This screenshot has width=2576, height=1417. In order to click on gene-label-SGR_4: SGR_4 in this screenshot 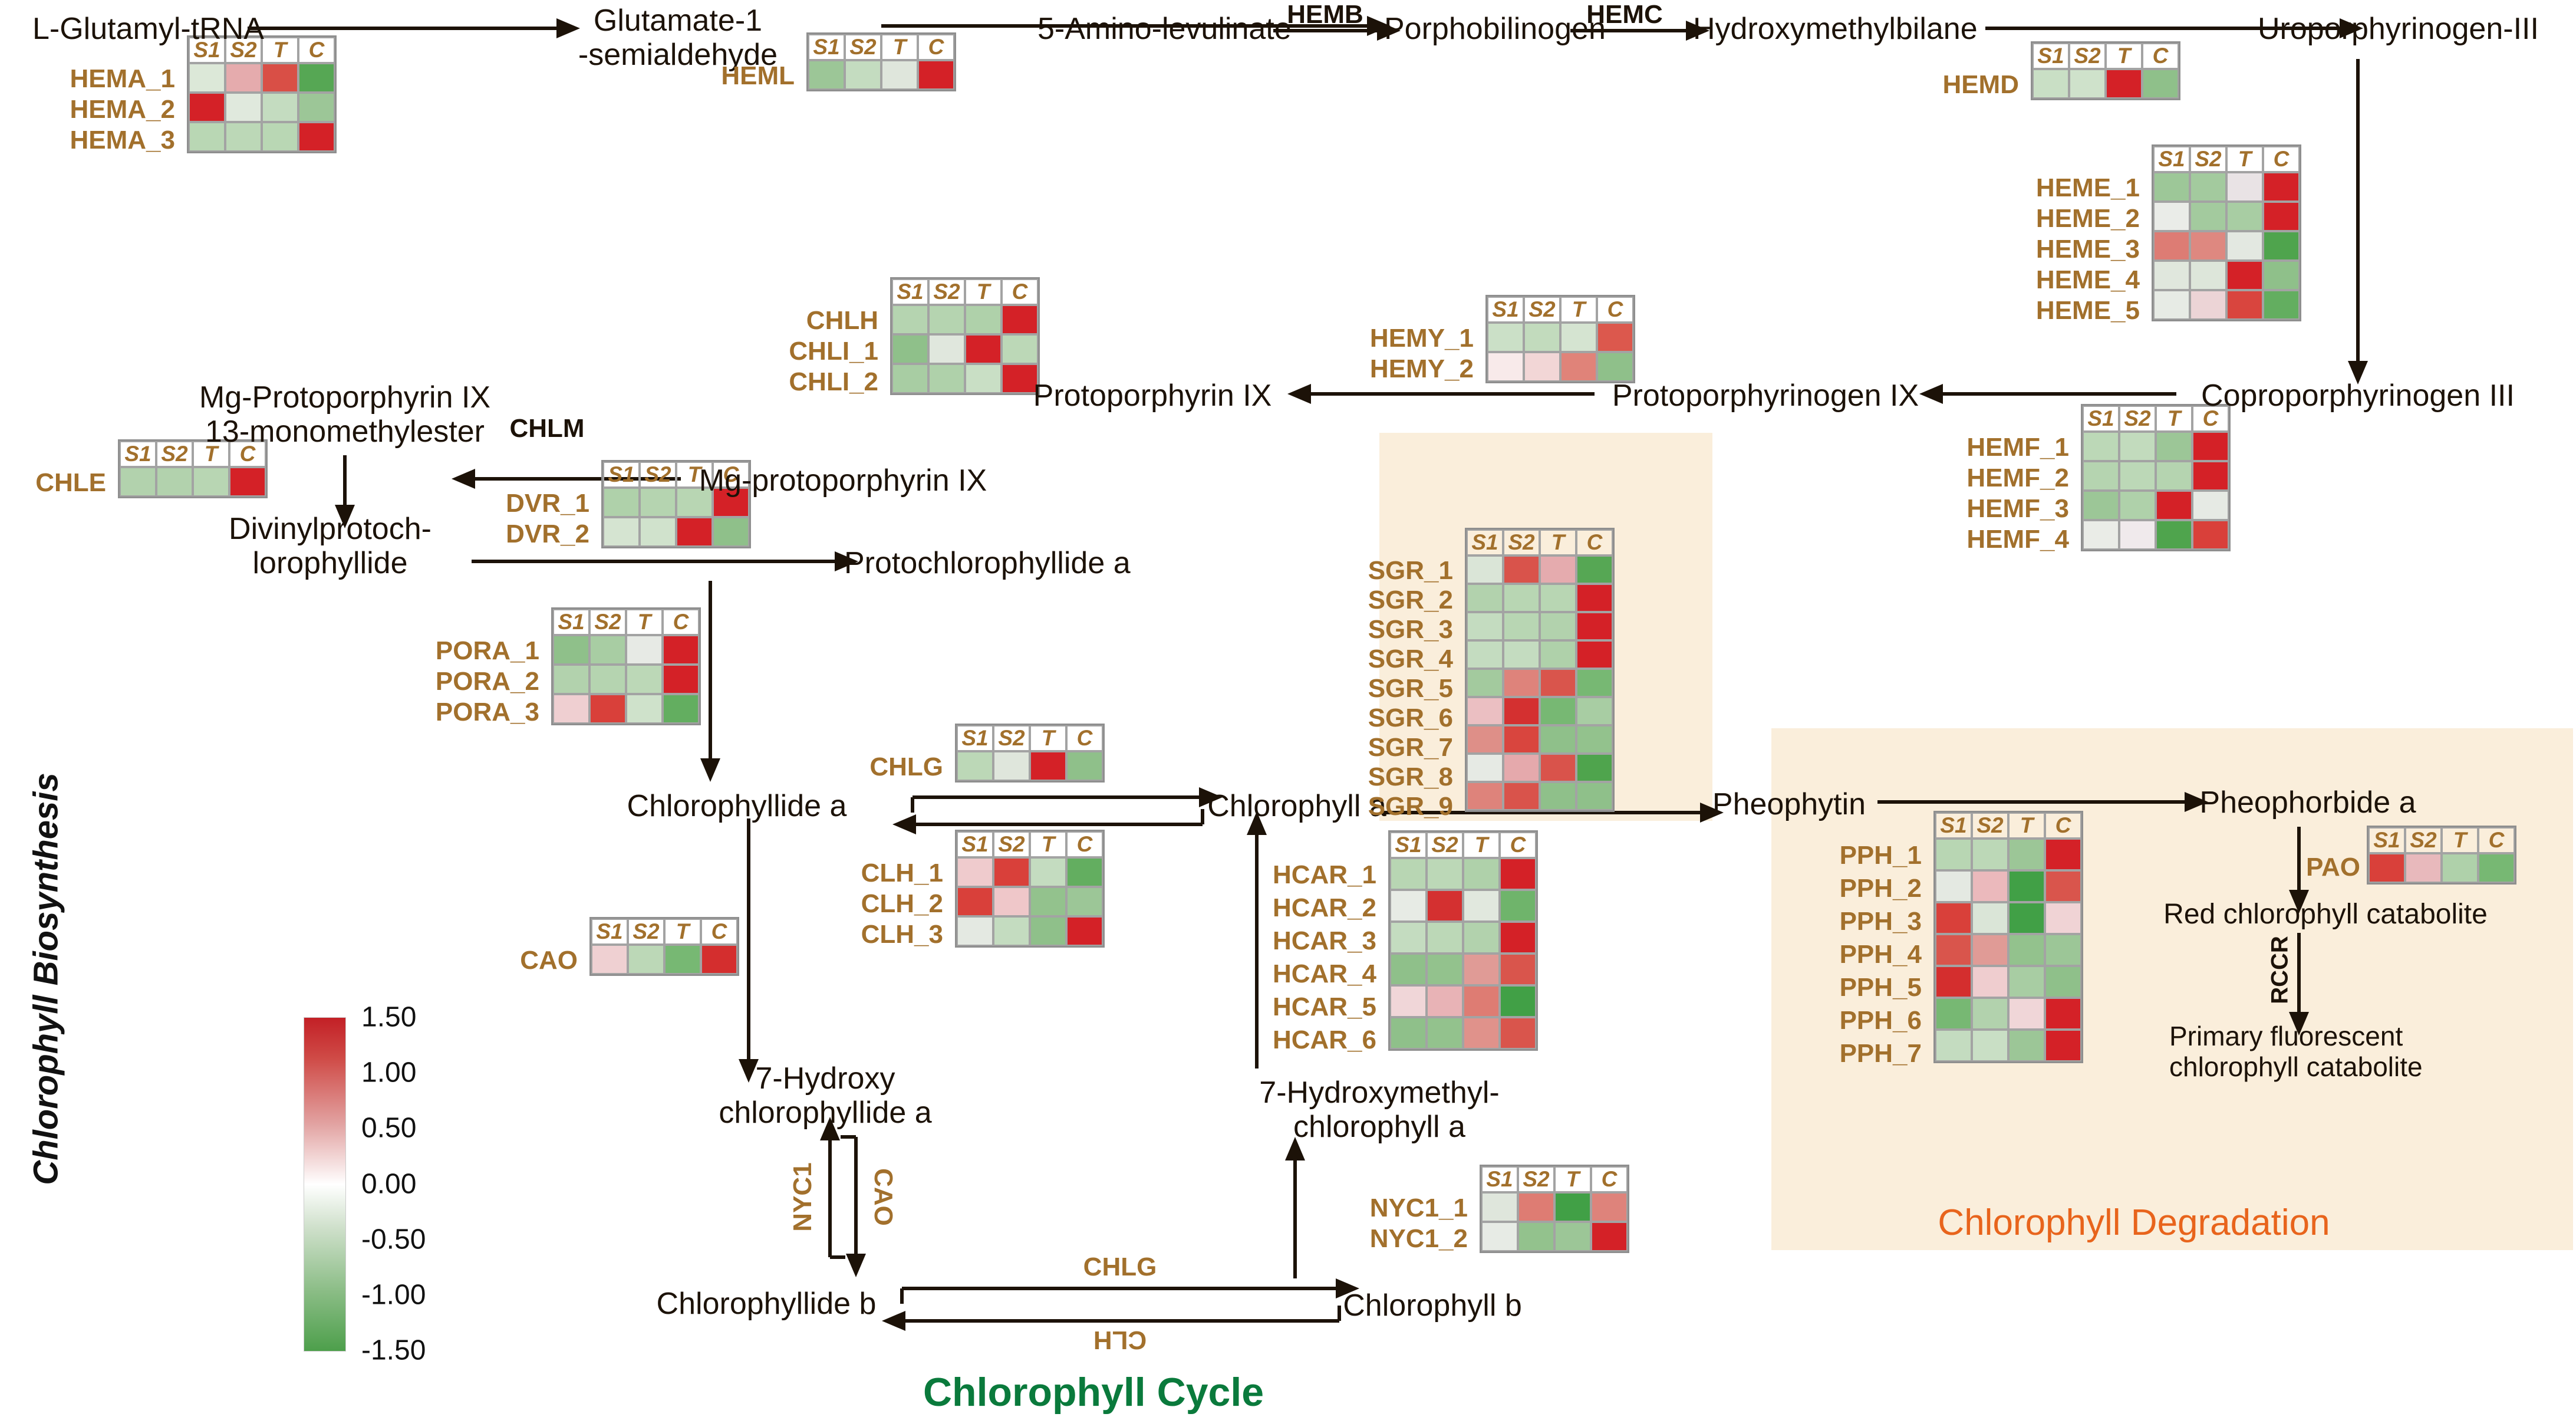, I will do `click(1410, 659)`.